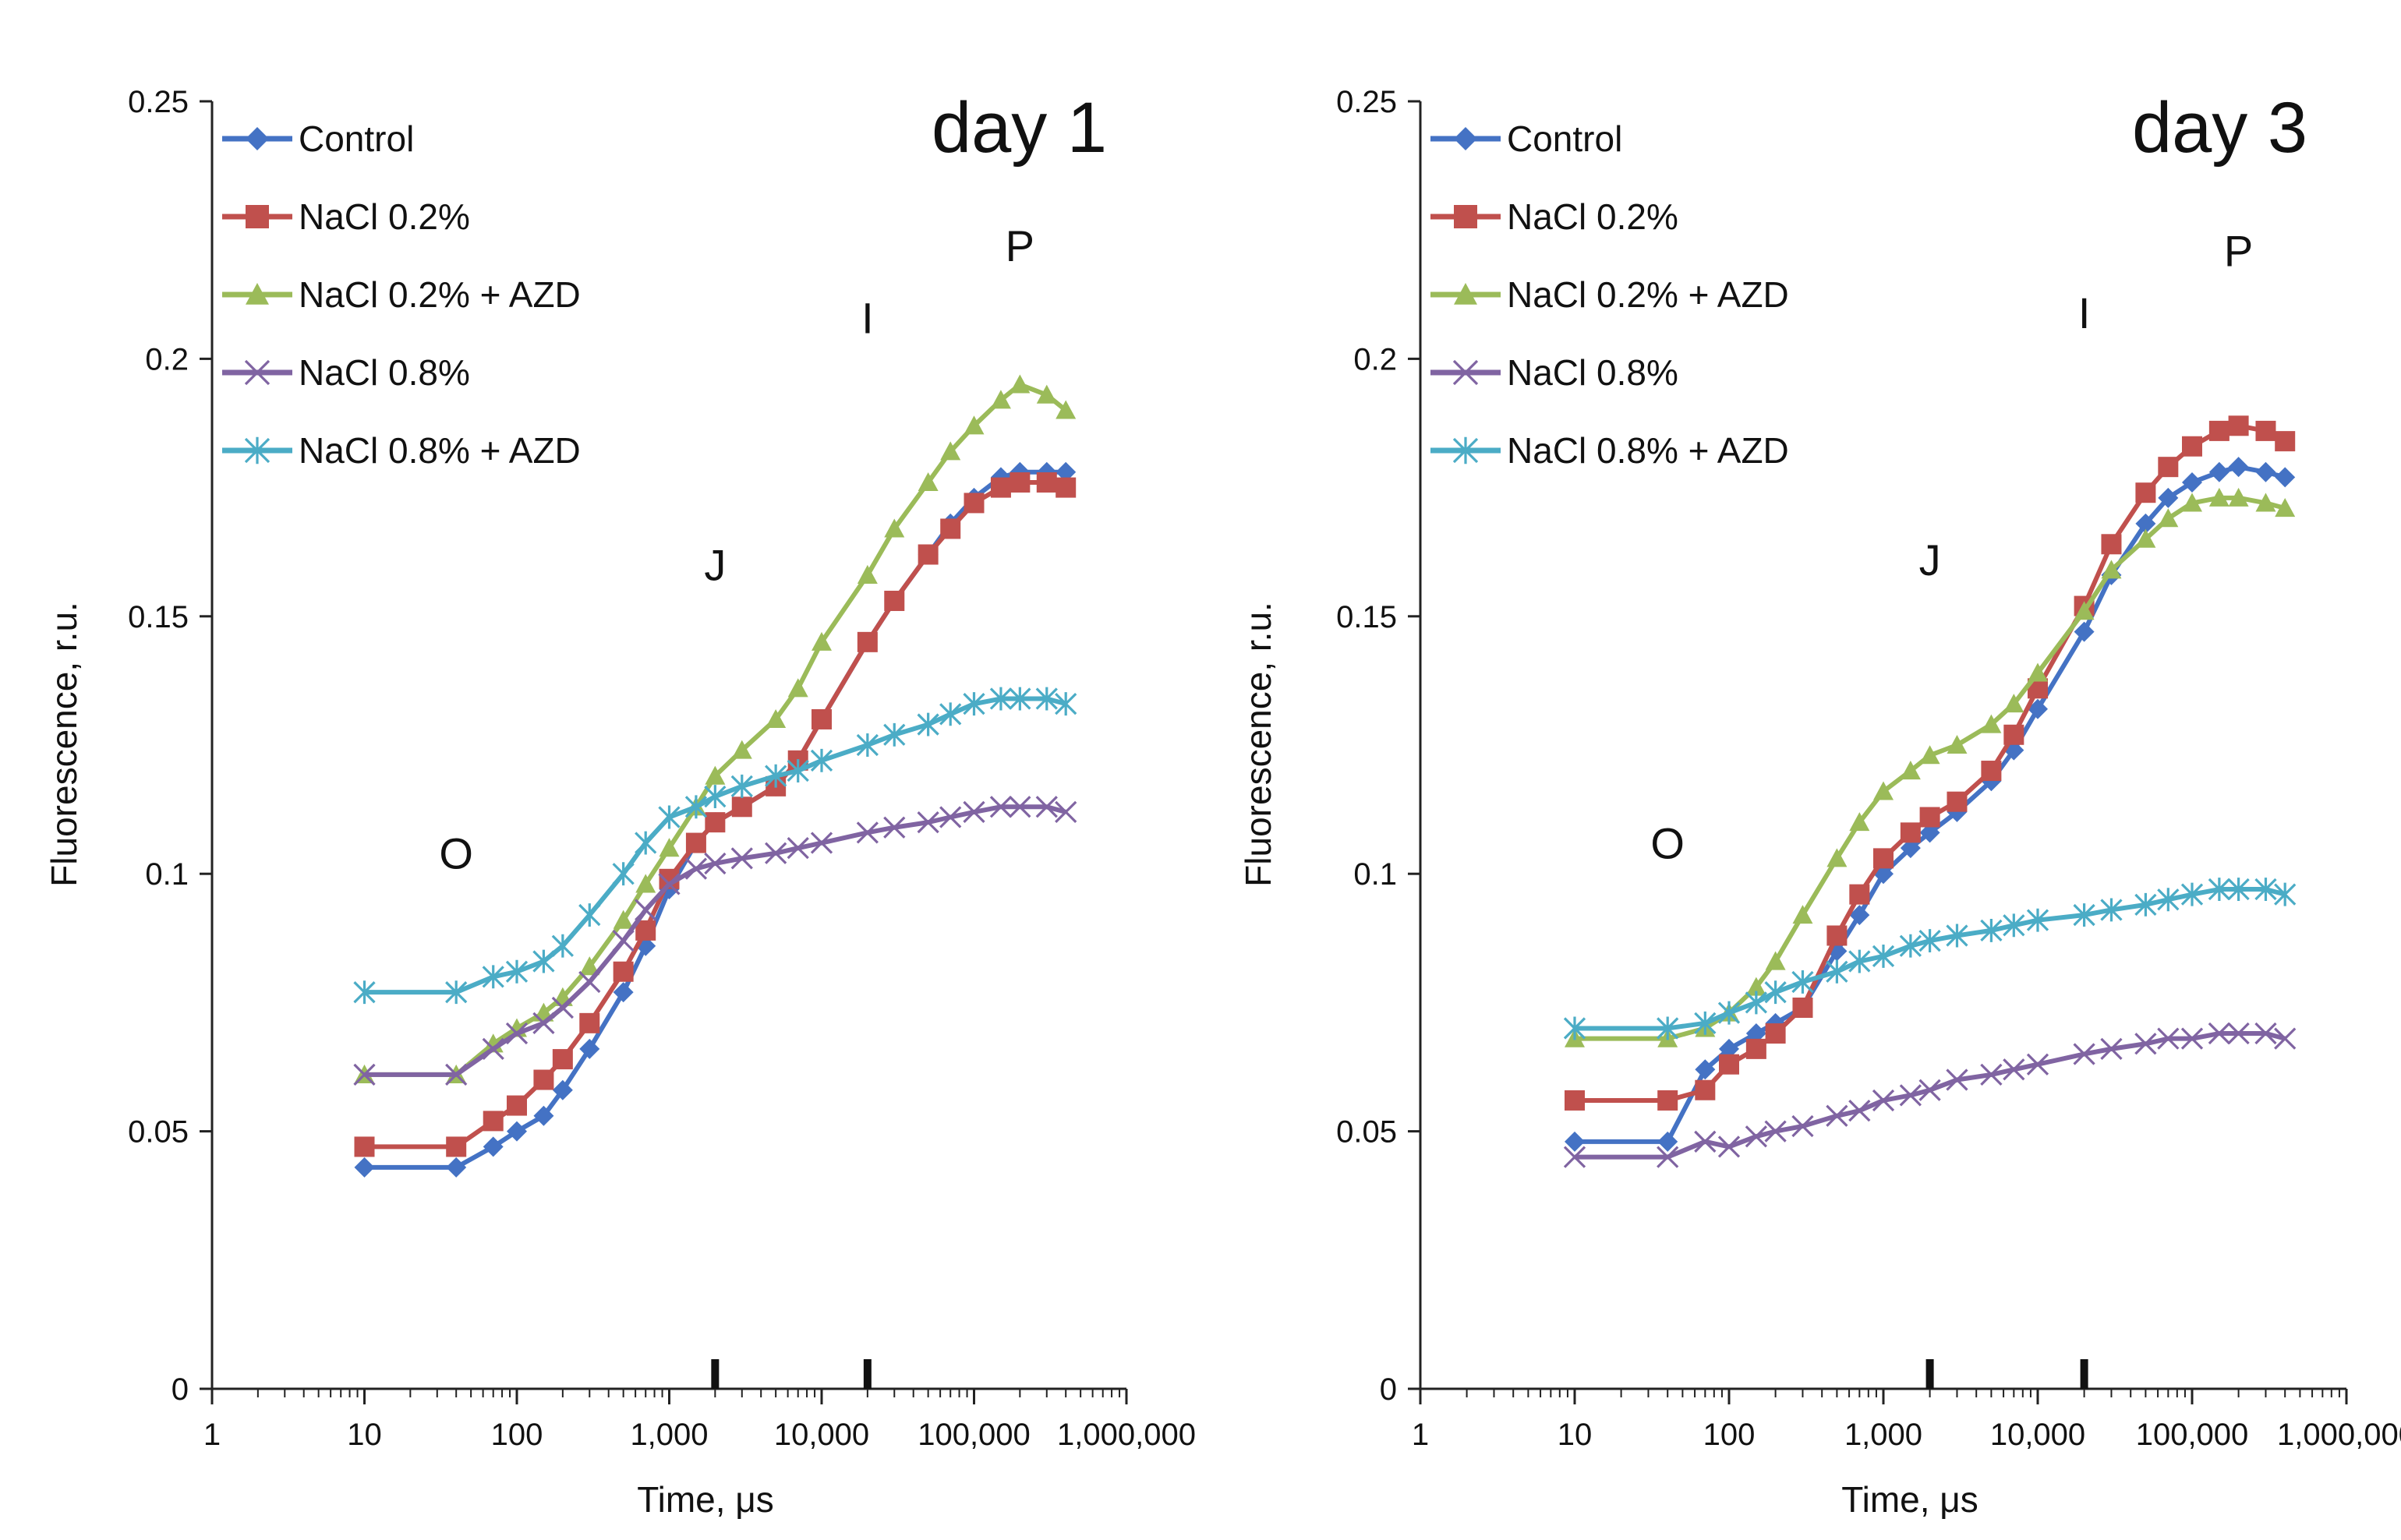 Image resolution: width=2401 pixels, height=1540 pixels. Describe the element at coordinates (440, 294) in the screenshot. I see `legend-label: NaCl 0.2% + AZD` at that location.